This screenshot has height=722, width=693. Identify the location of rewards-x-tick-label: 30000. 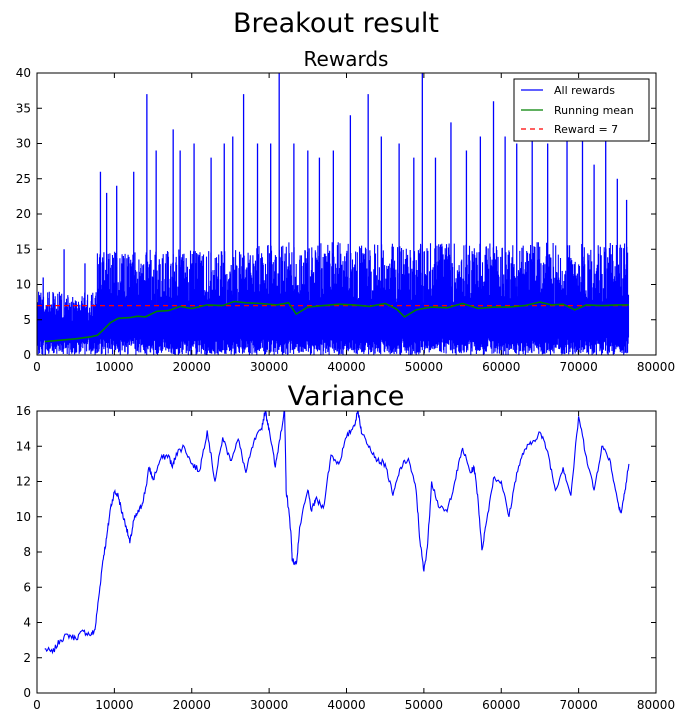
(269, 367).